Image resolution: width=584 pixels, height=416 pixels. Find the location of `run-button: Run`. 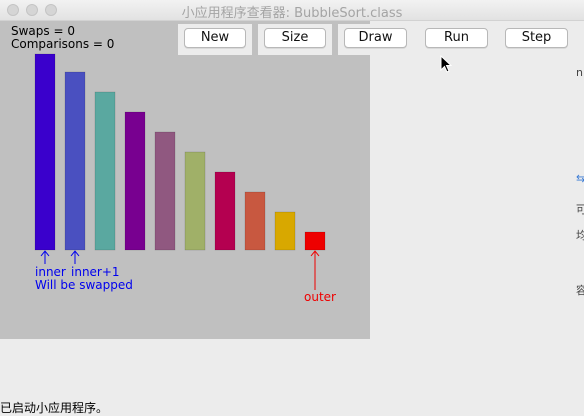

run-button: Run is located at coordinates (456, 38).